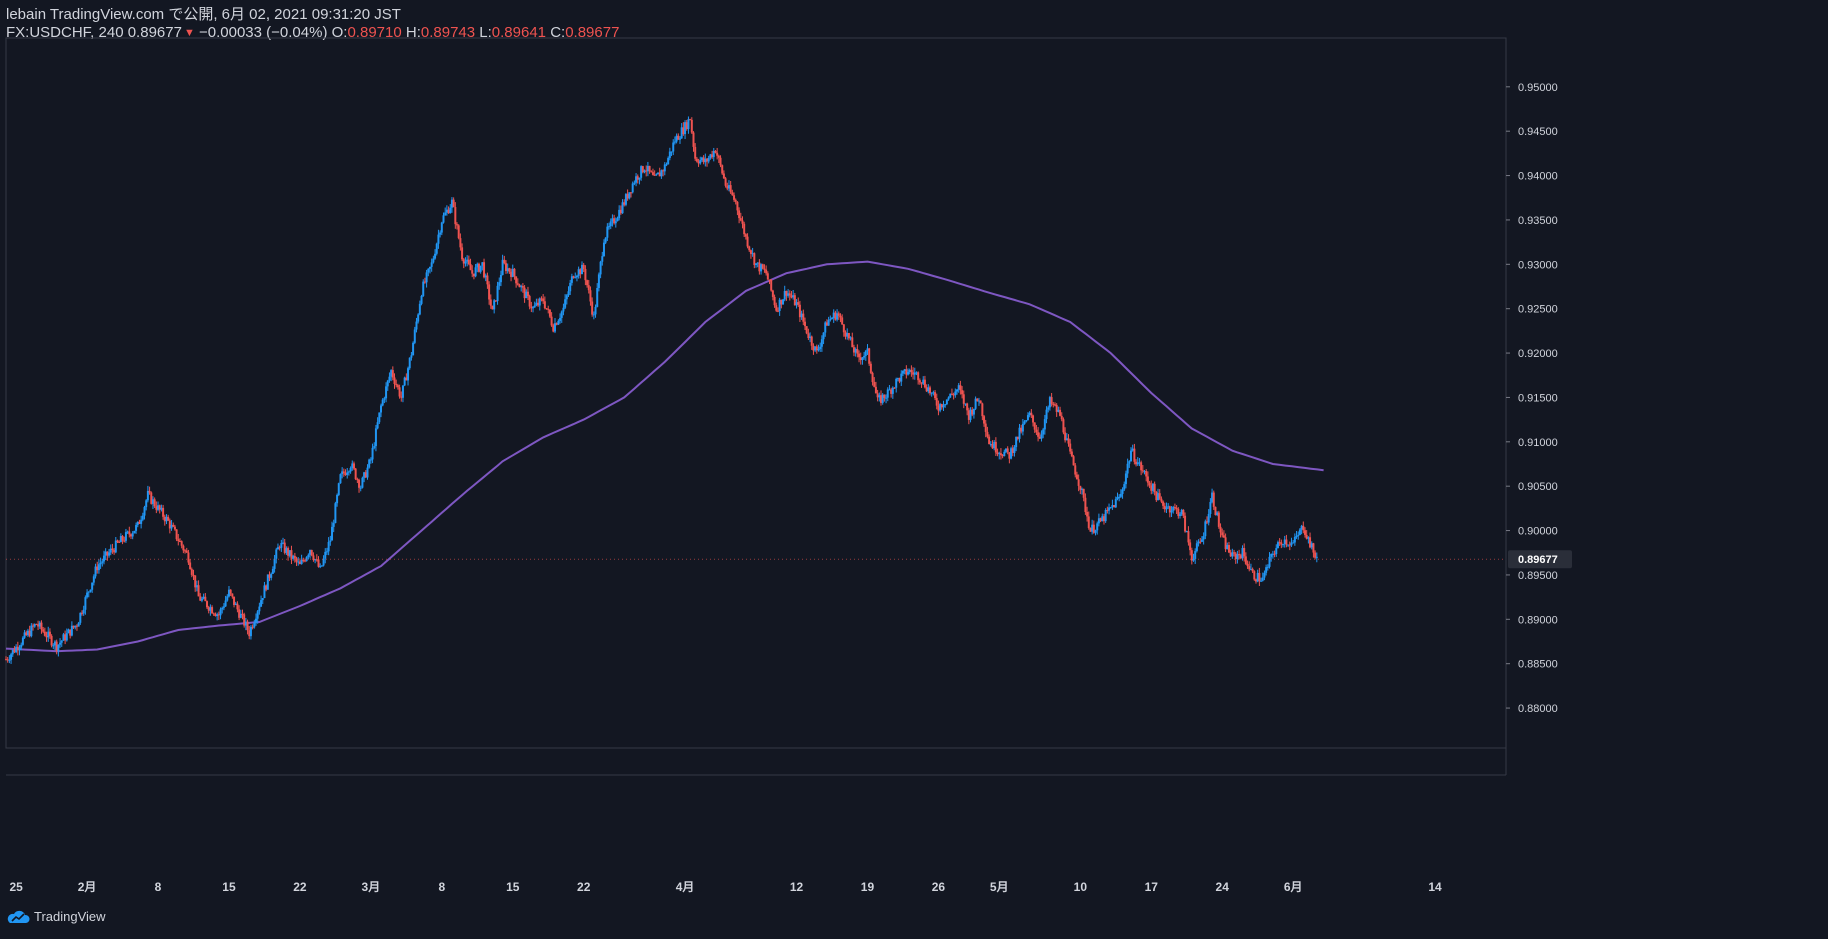  I want to click on price-tick-label: 0.91000, so click(1538, 443).